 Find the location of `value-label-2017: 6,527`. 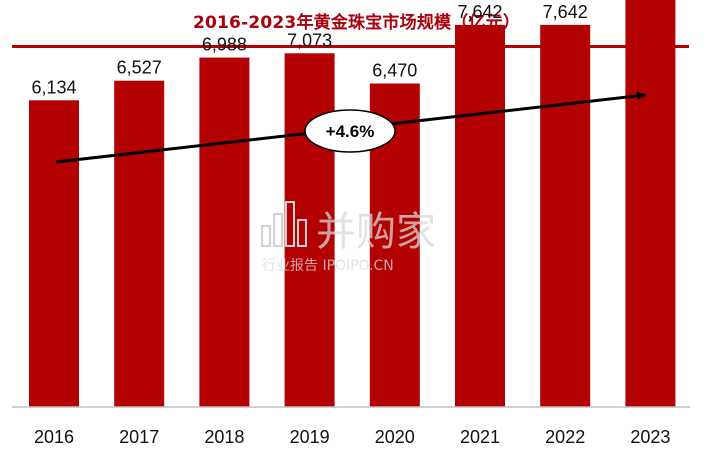

value-label-2017: 6,527 is located at coordinates (139, 68).